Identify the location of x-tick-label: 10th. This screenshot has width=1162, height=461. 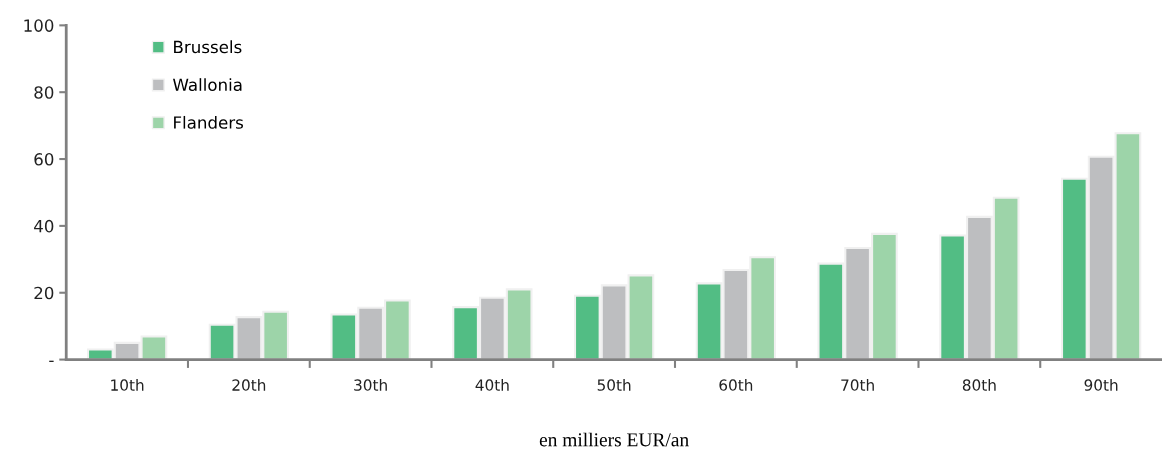
(127, 385).